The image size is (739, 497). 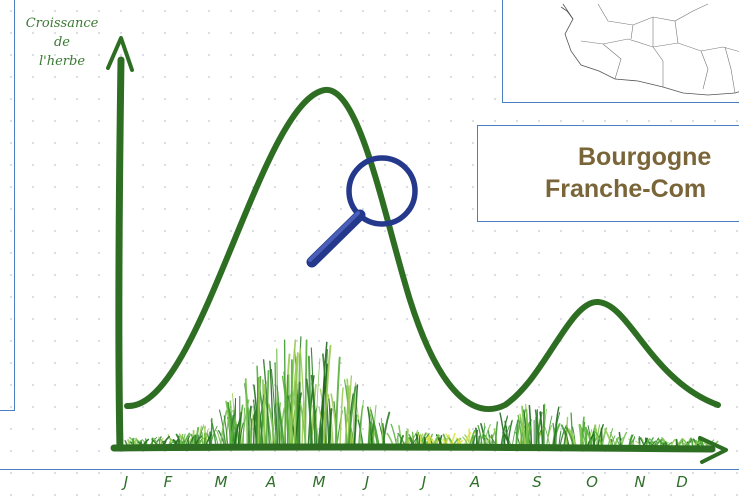 What do you see at coordinates (682, 482) in the screenshot?
I see `month-label: D` at bounding box center [682, 482].